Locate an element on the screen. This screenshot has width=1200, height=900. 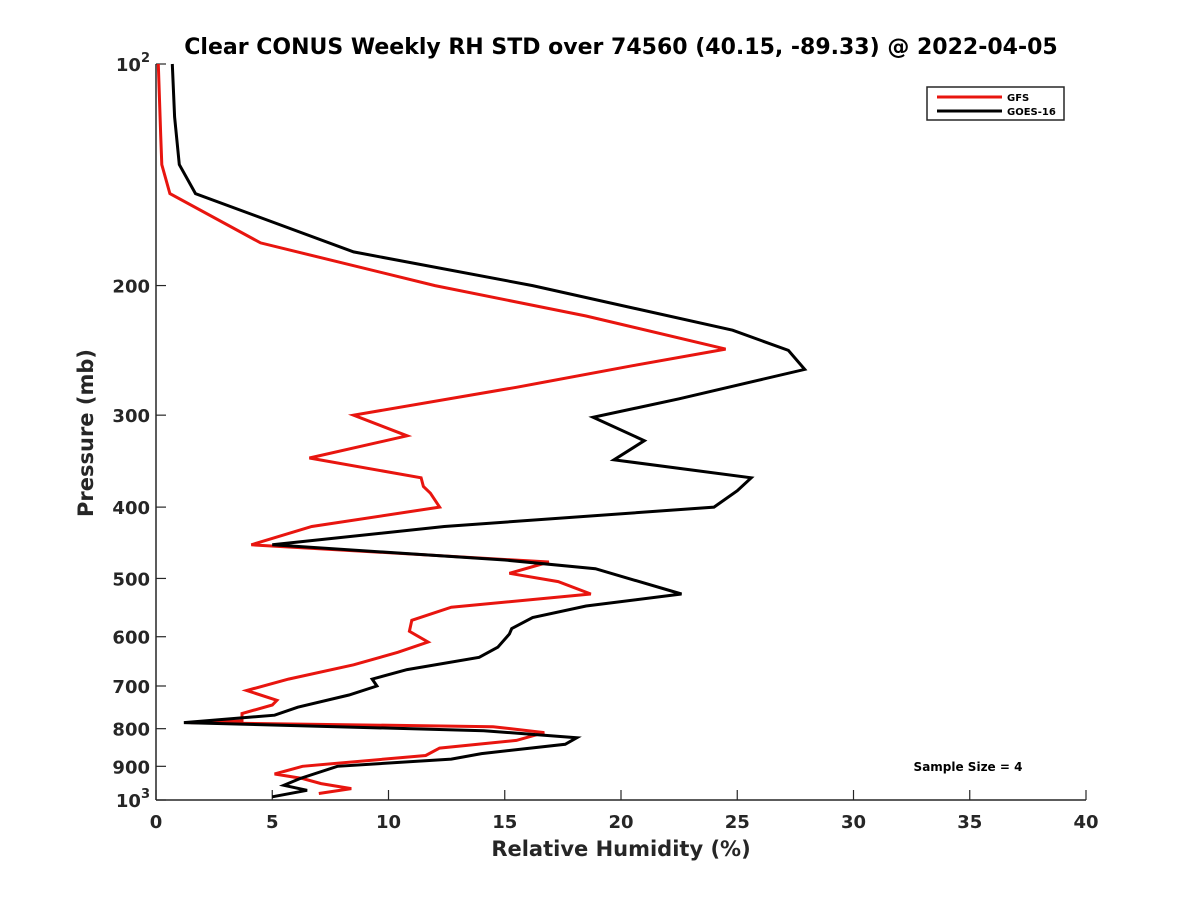
x-tick-label: 35 is located at coordinates (969, 822).